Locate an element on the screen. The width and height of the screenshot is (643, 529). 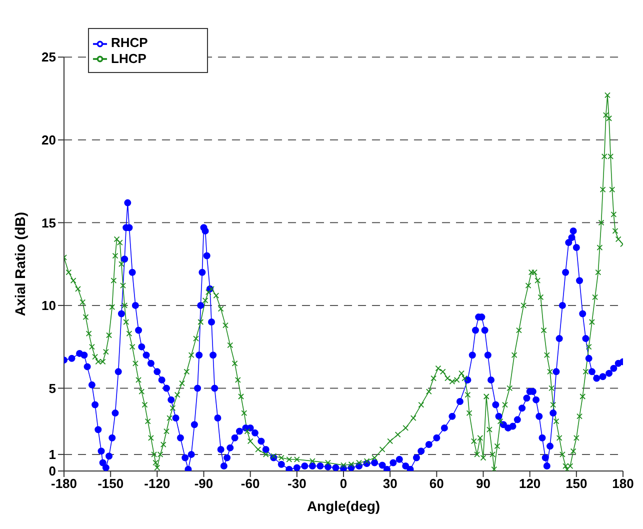
x-tick-label: 90 is located at coordinates (483, 484).